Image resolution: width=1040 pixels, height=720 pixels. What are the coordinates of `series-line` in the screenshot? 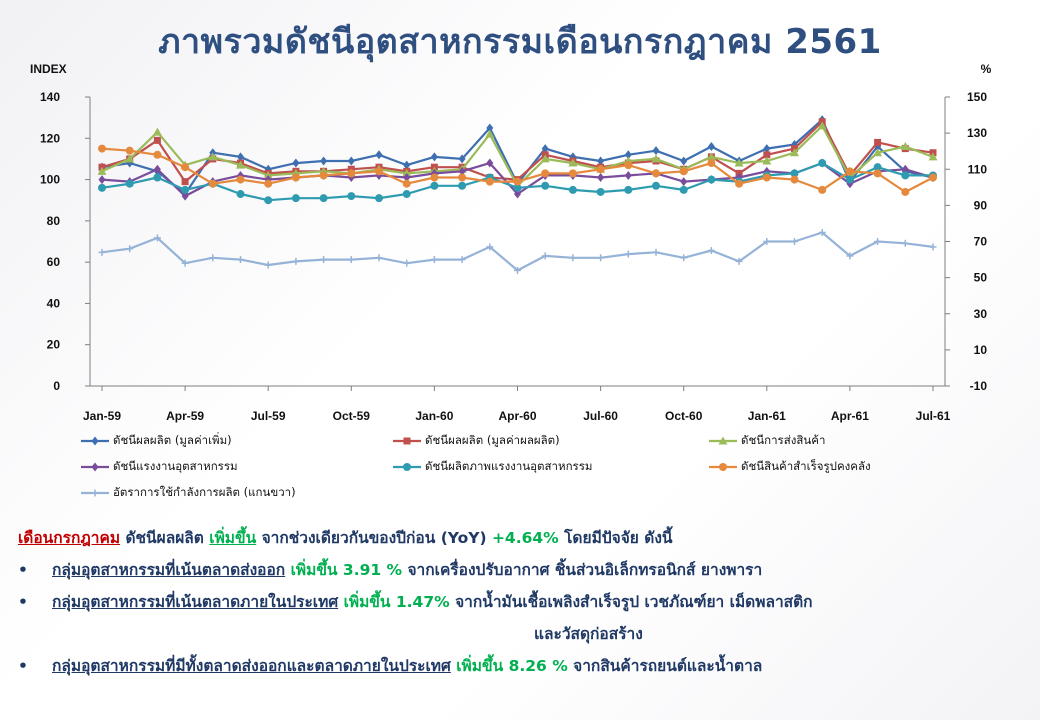 It's located at (517, 251).